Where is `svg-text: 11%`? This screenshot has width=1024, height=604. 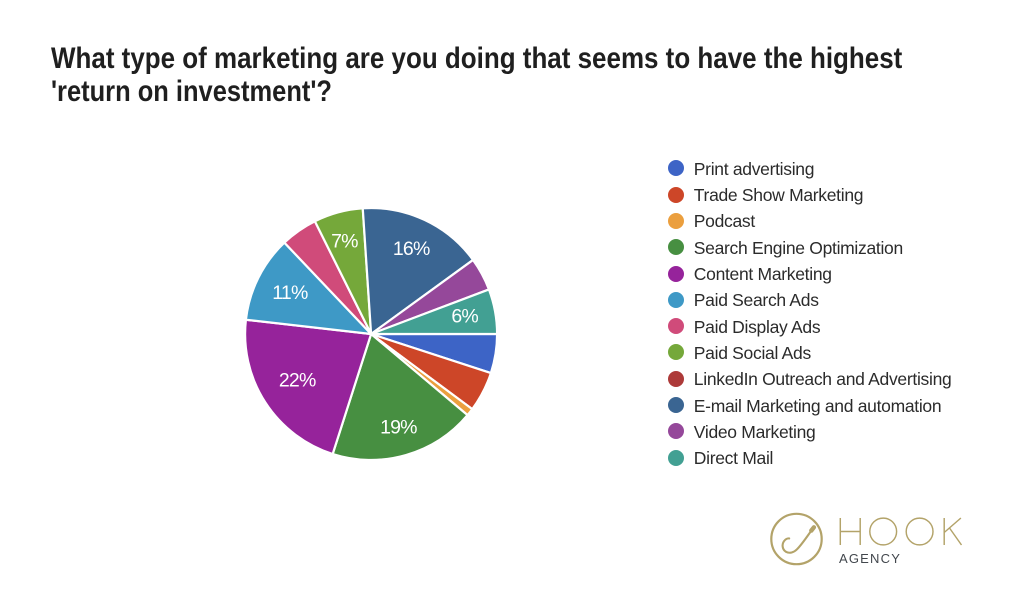
svg-text: 11% is located at coordinates (290, 293).